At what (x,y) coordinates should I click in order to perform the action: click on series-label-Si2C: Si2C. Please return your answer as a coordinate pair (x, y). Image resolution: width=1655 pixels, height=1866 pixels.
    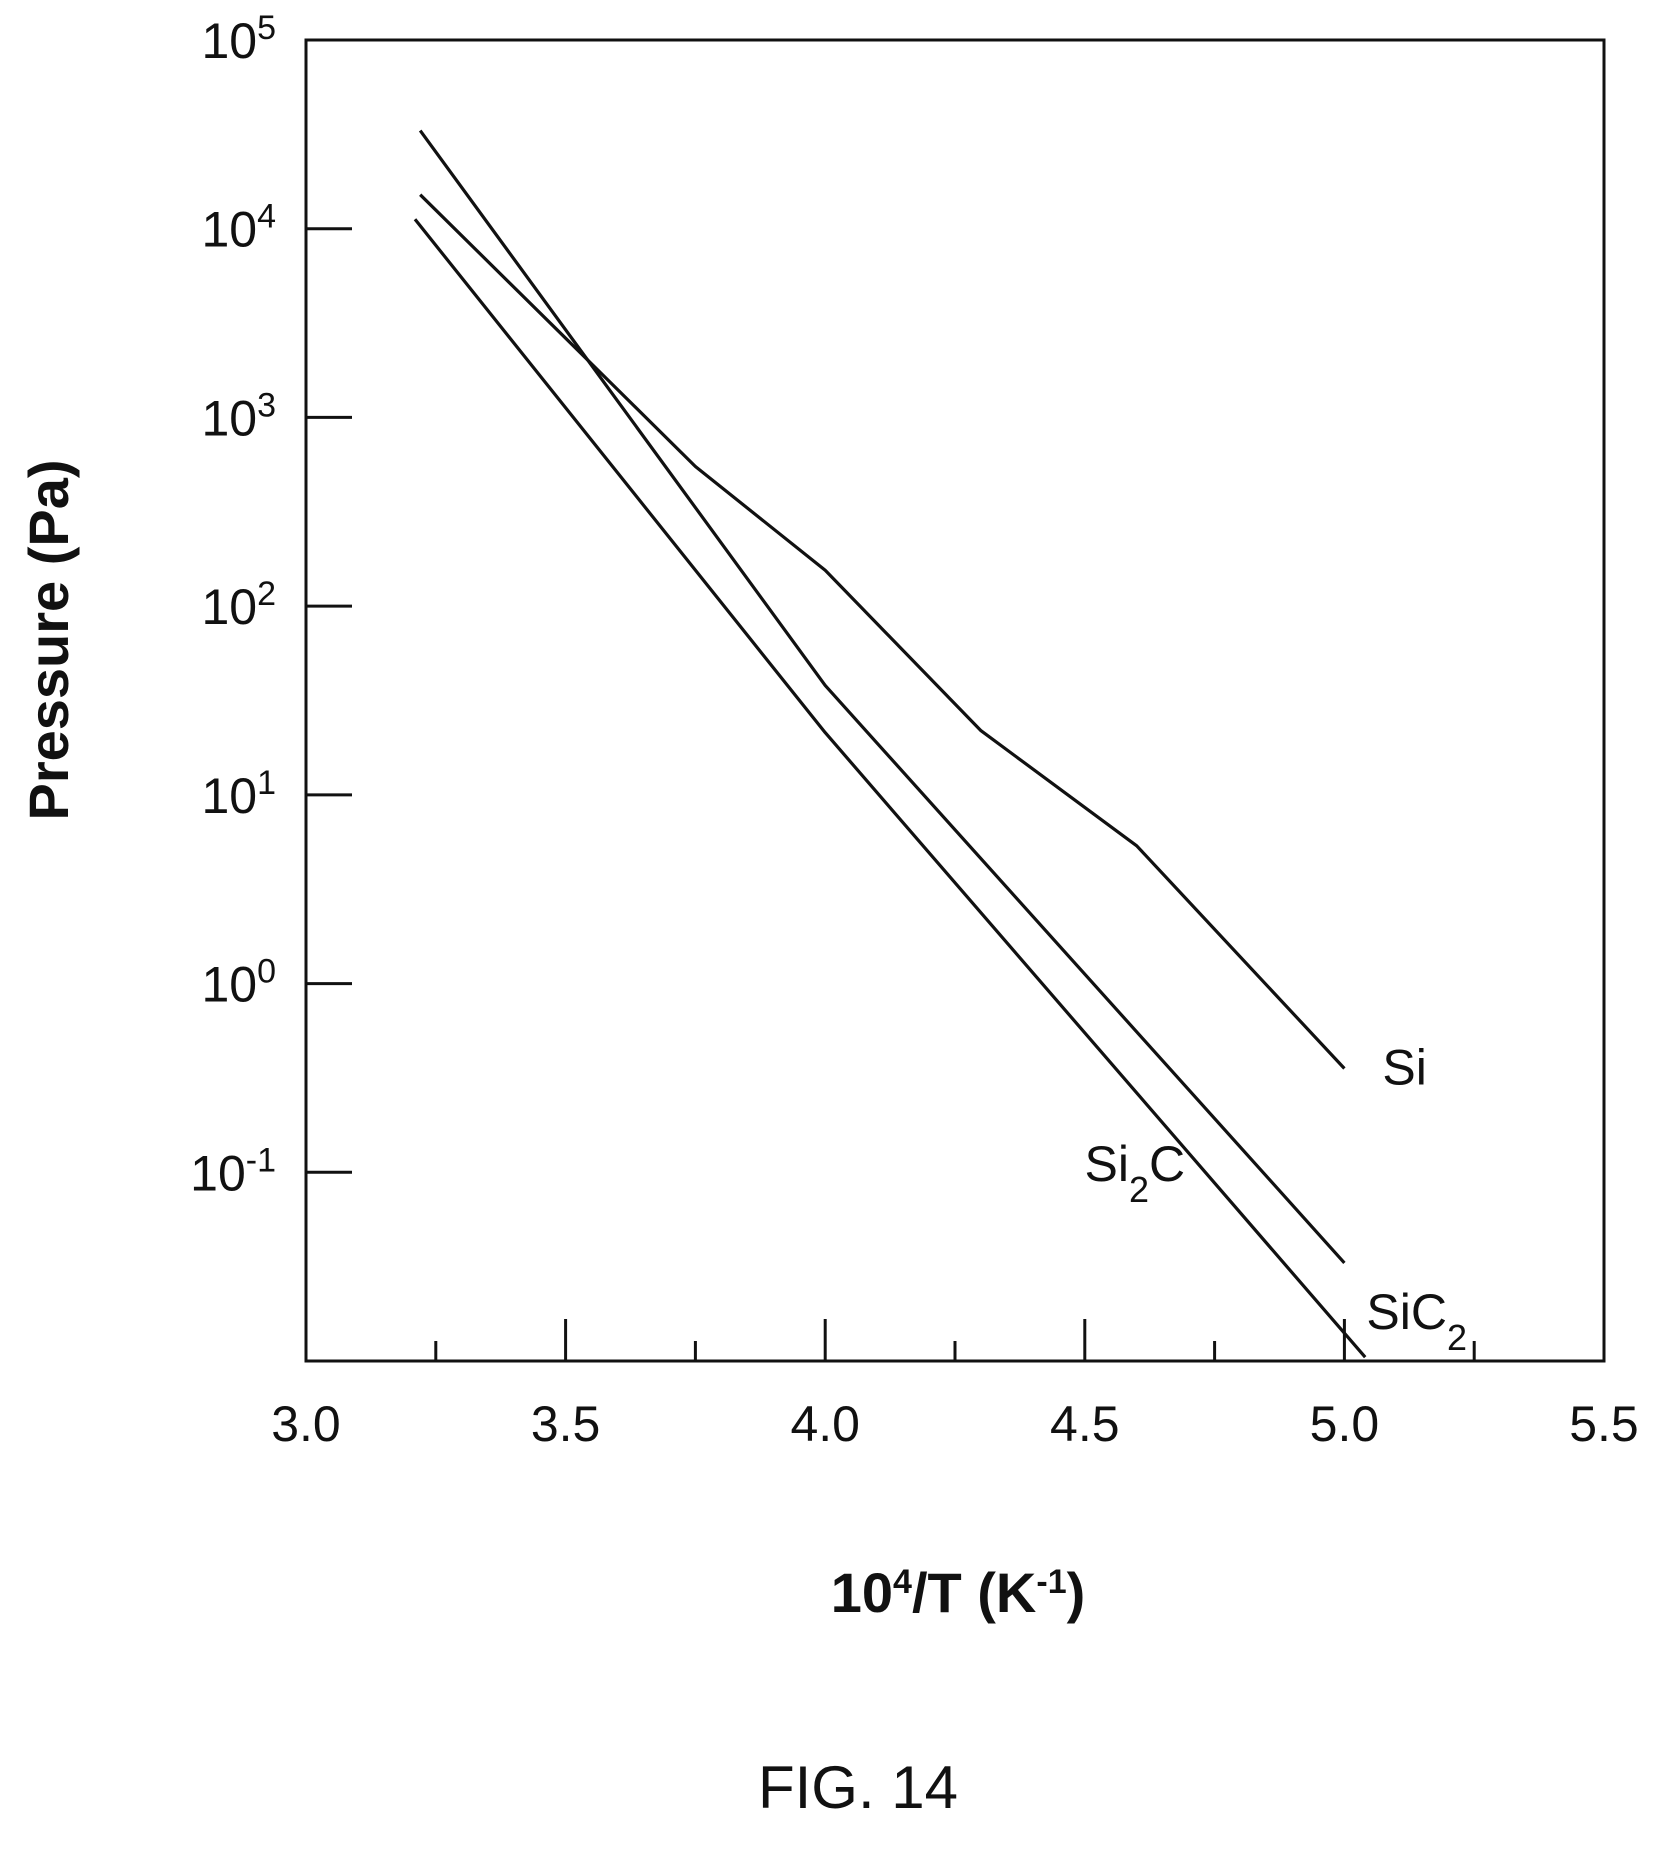
    Looking at the image, I should click on (1135, 1173).